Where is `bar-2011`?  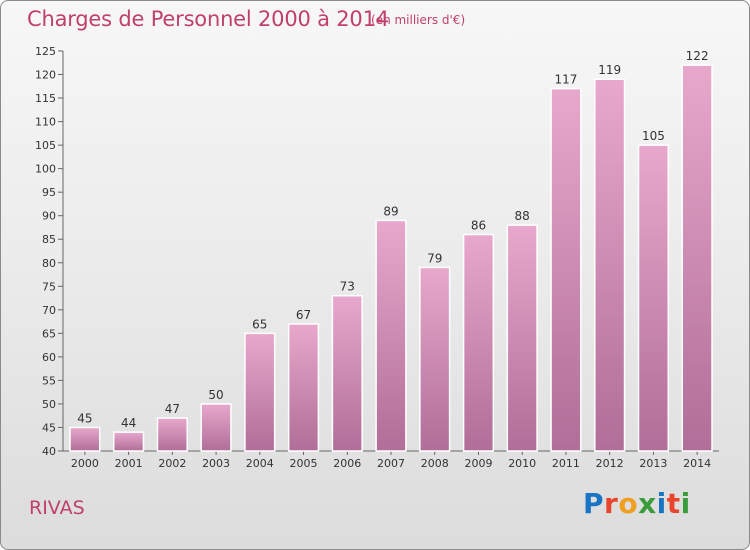 bar-2011 is located at coordinates (566, 269).